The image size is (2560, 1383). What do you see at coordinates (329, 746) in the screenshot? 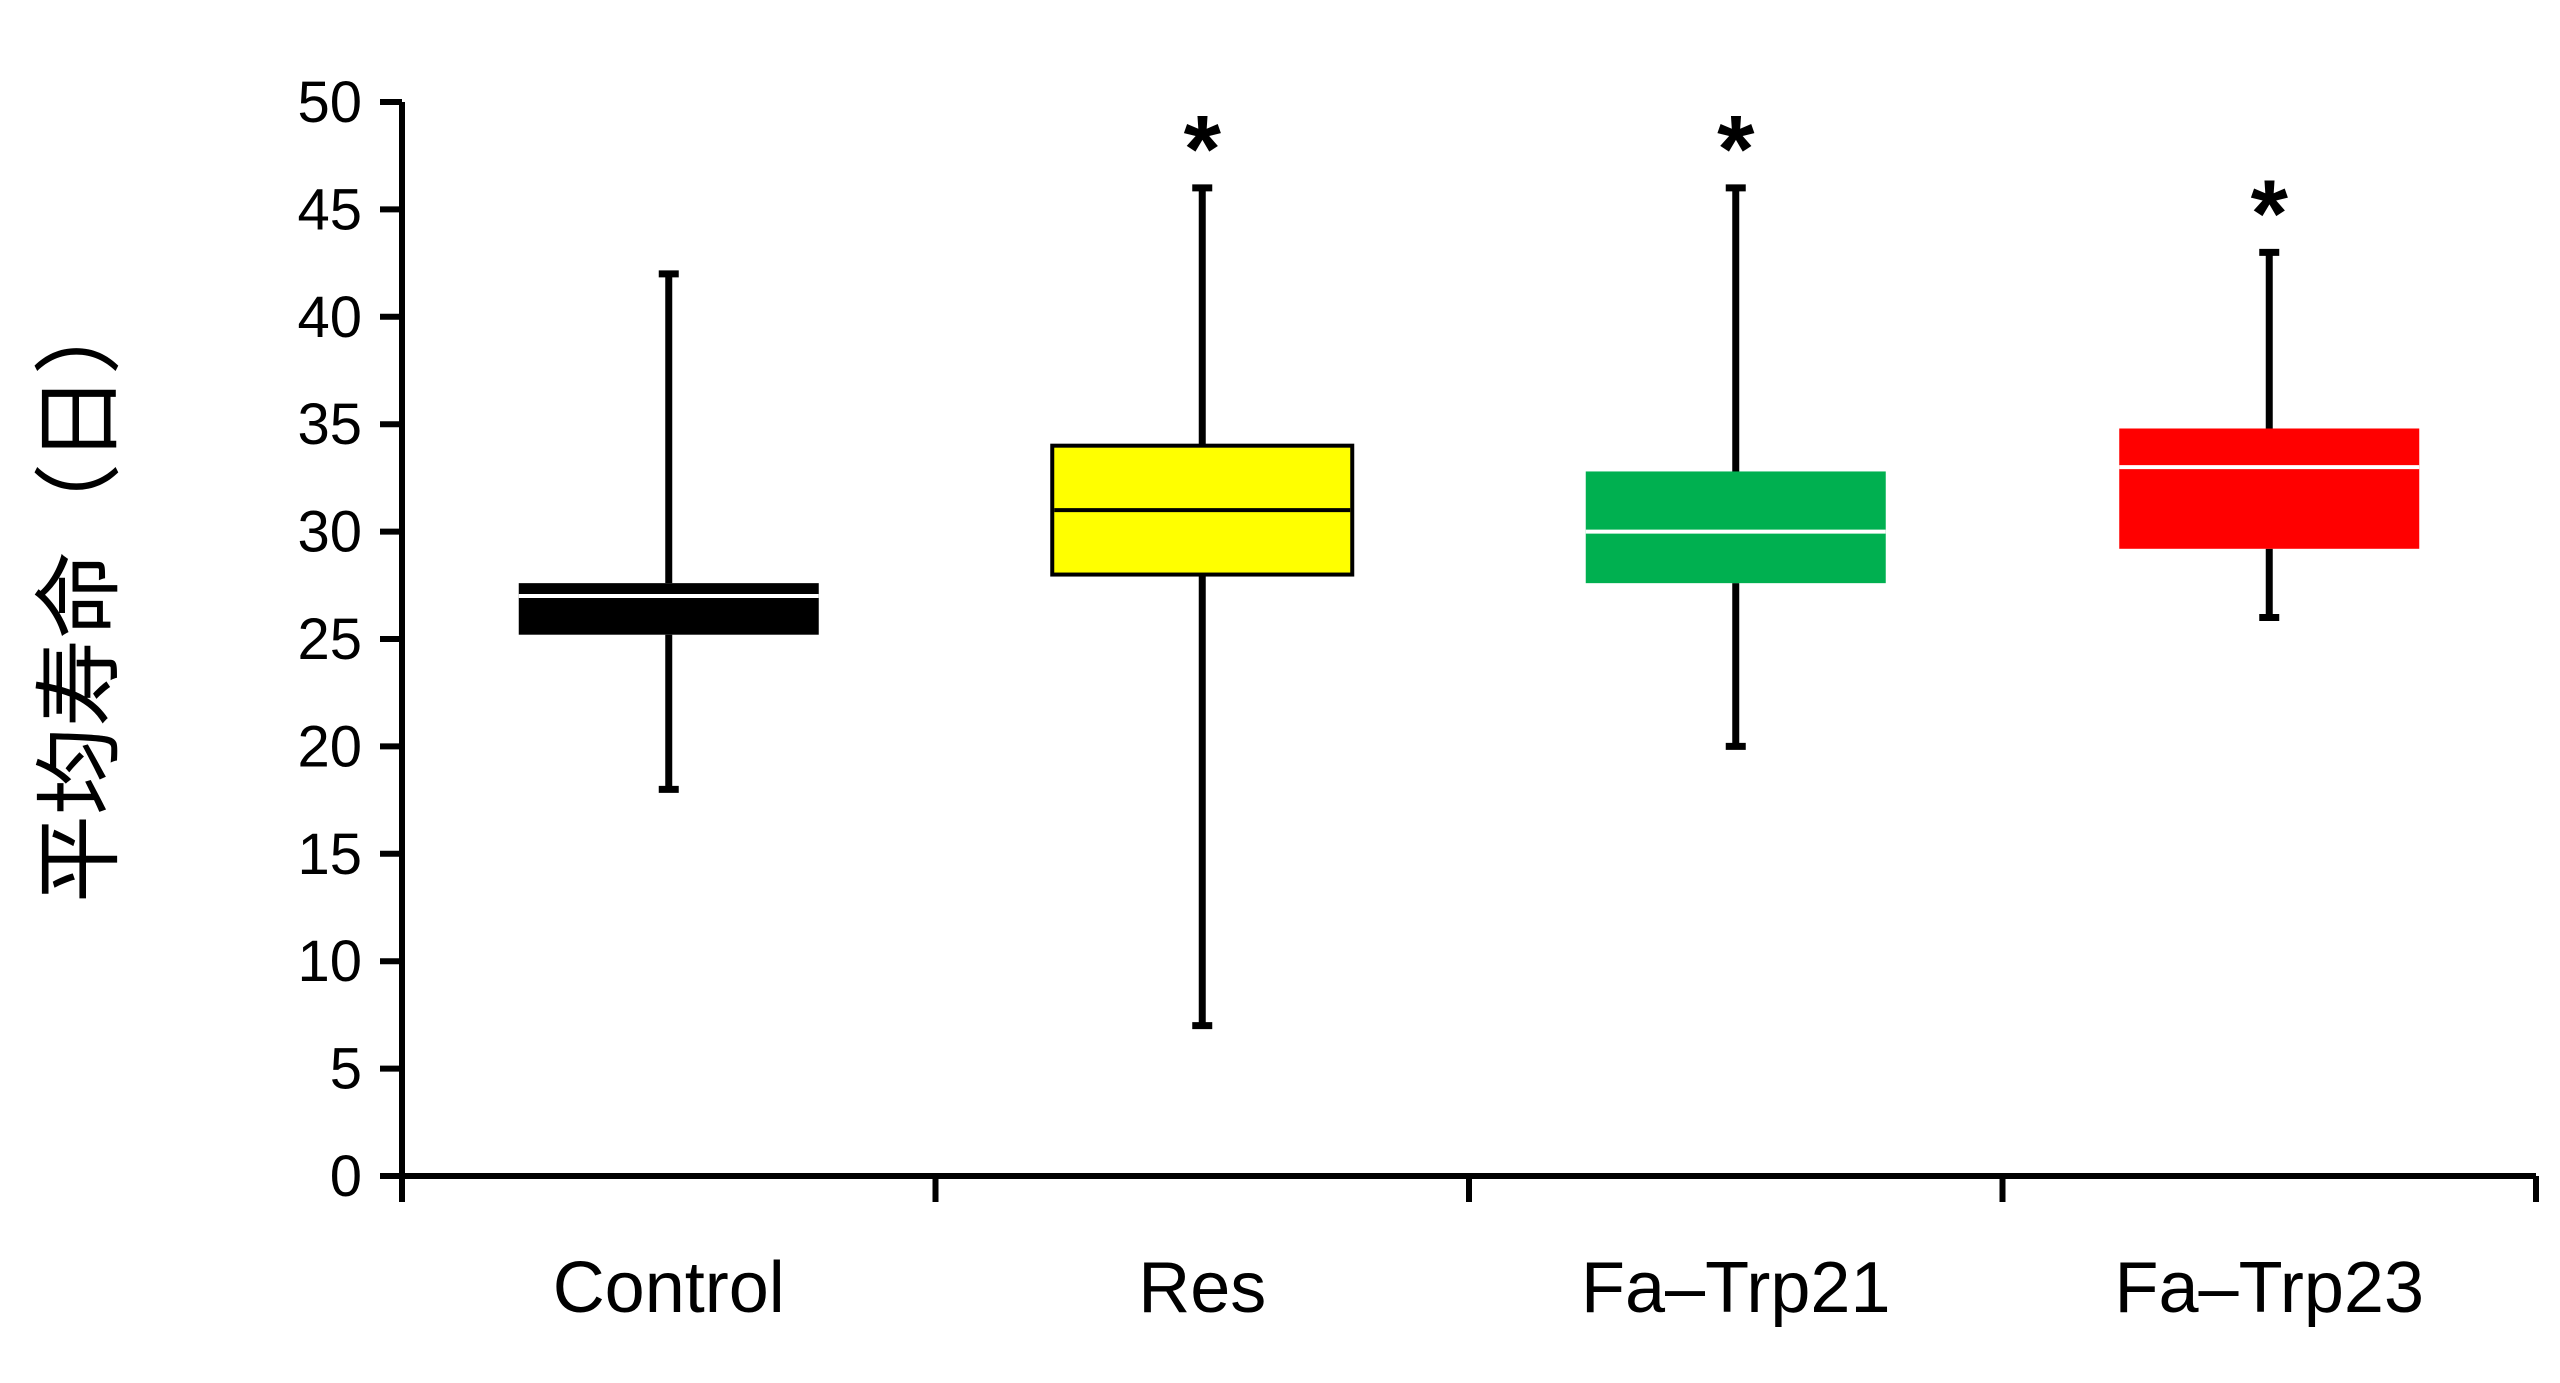
I see `y-tick-label: 20` at bounding box center [329, 746].